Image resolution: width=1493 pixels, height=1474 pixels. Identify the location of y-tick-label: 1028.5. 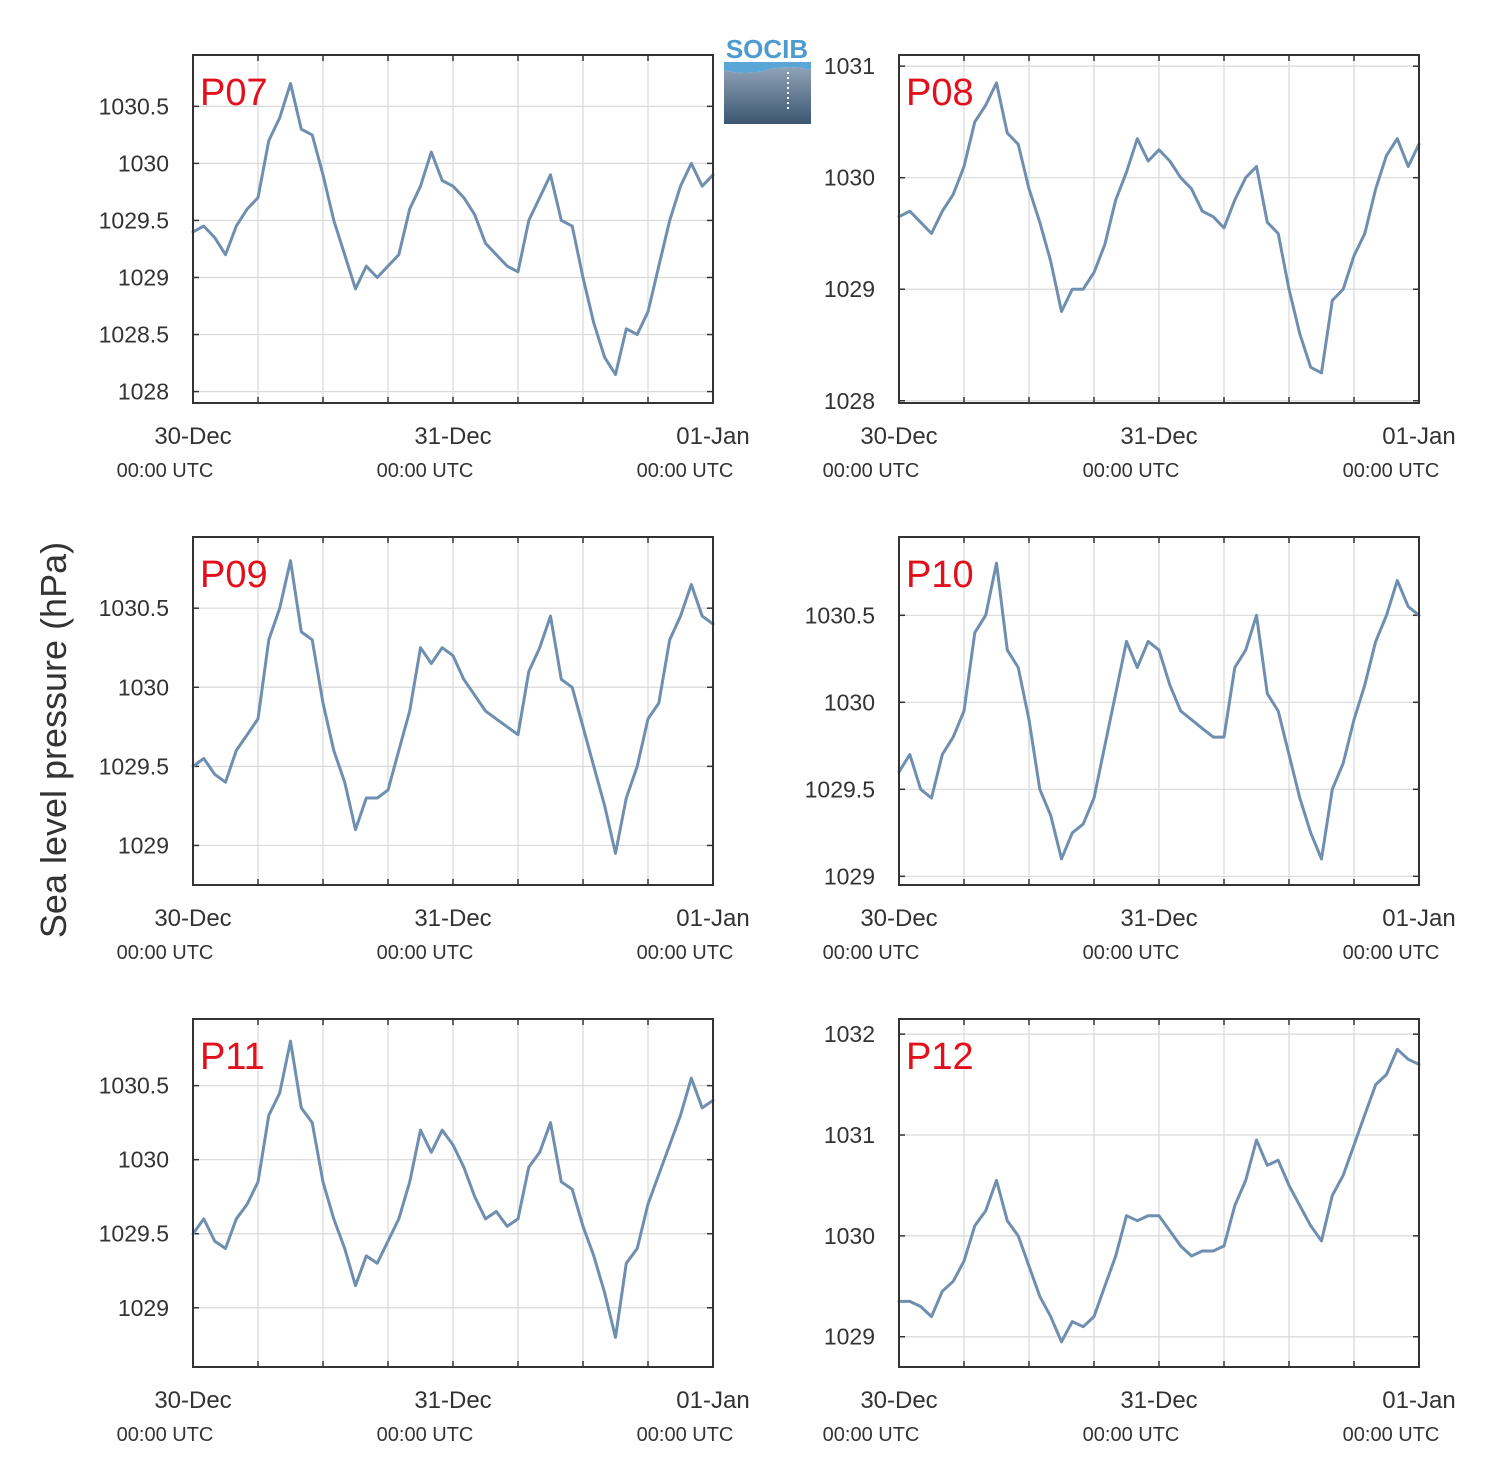
(134, 335).